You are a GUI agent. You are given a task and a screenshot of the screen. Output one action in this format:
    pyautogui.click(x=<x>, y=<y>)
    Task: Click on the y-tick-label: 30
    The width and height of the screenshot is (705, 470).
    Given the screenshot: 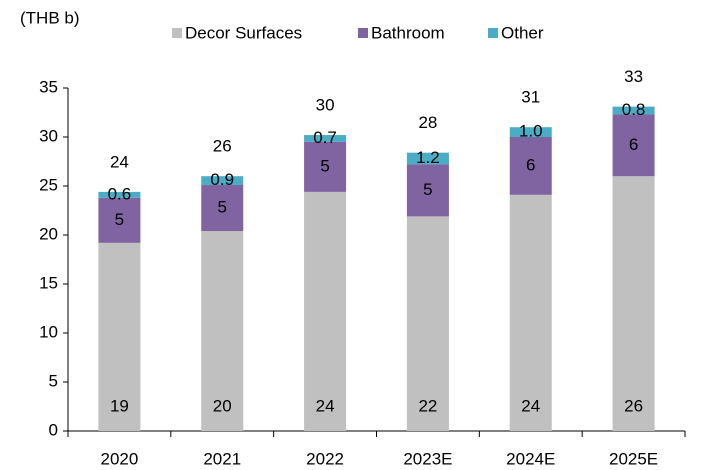 What is the action you would take?
    pyautogui.click(x=48, y=135)
    